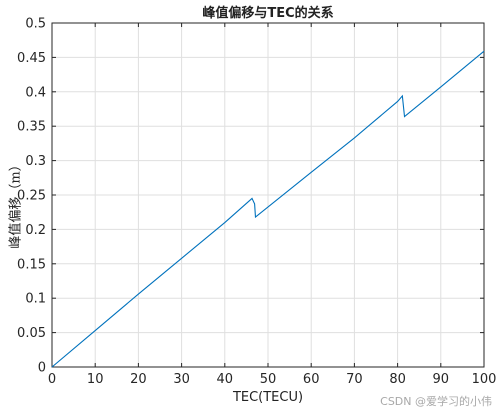  What do you see at coordinates (35, 299) in the screenshot?
I see `y-tick-label: 0.1` at bounding box center [35, 299].